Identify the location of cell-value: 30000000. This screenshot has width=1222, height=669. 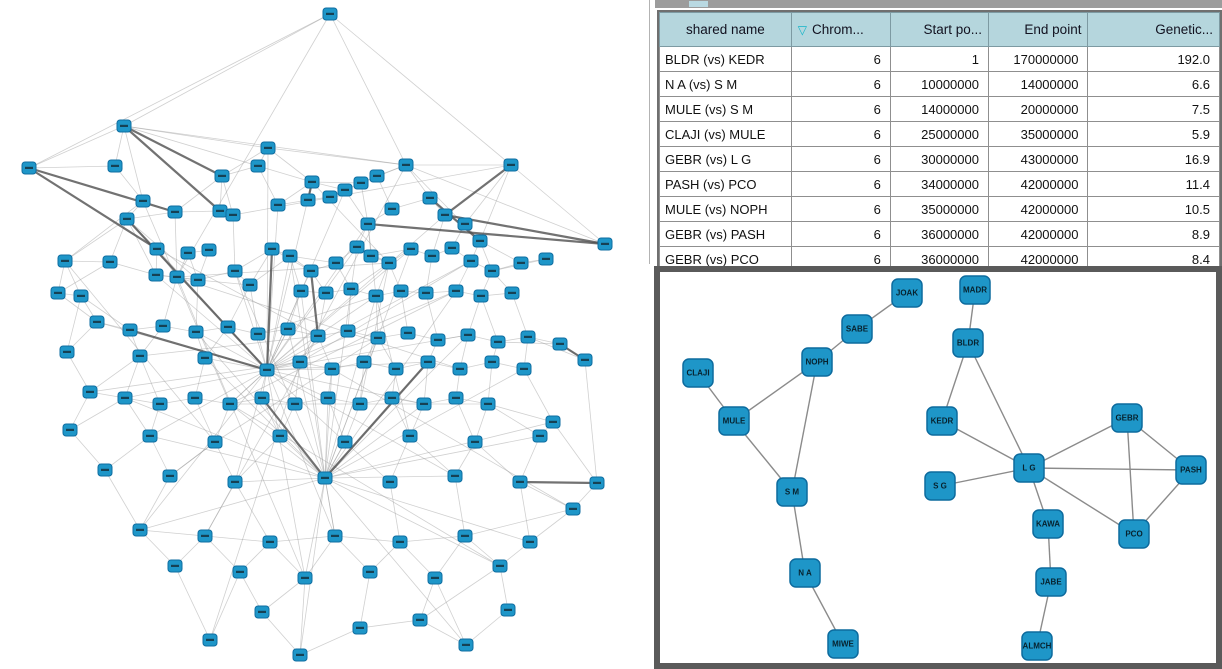
(939, 159).